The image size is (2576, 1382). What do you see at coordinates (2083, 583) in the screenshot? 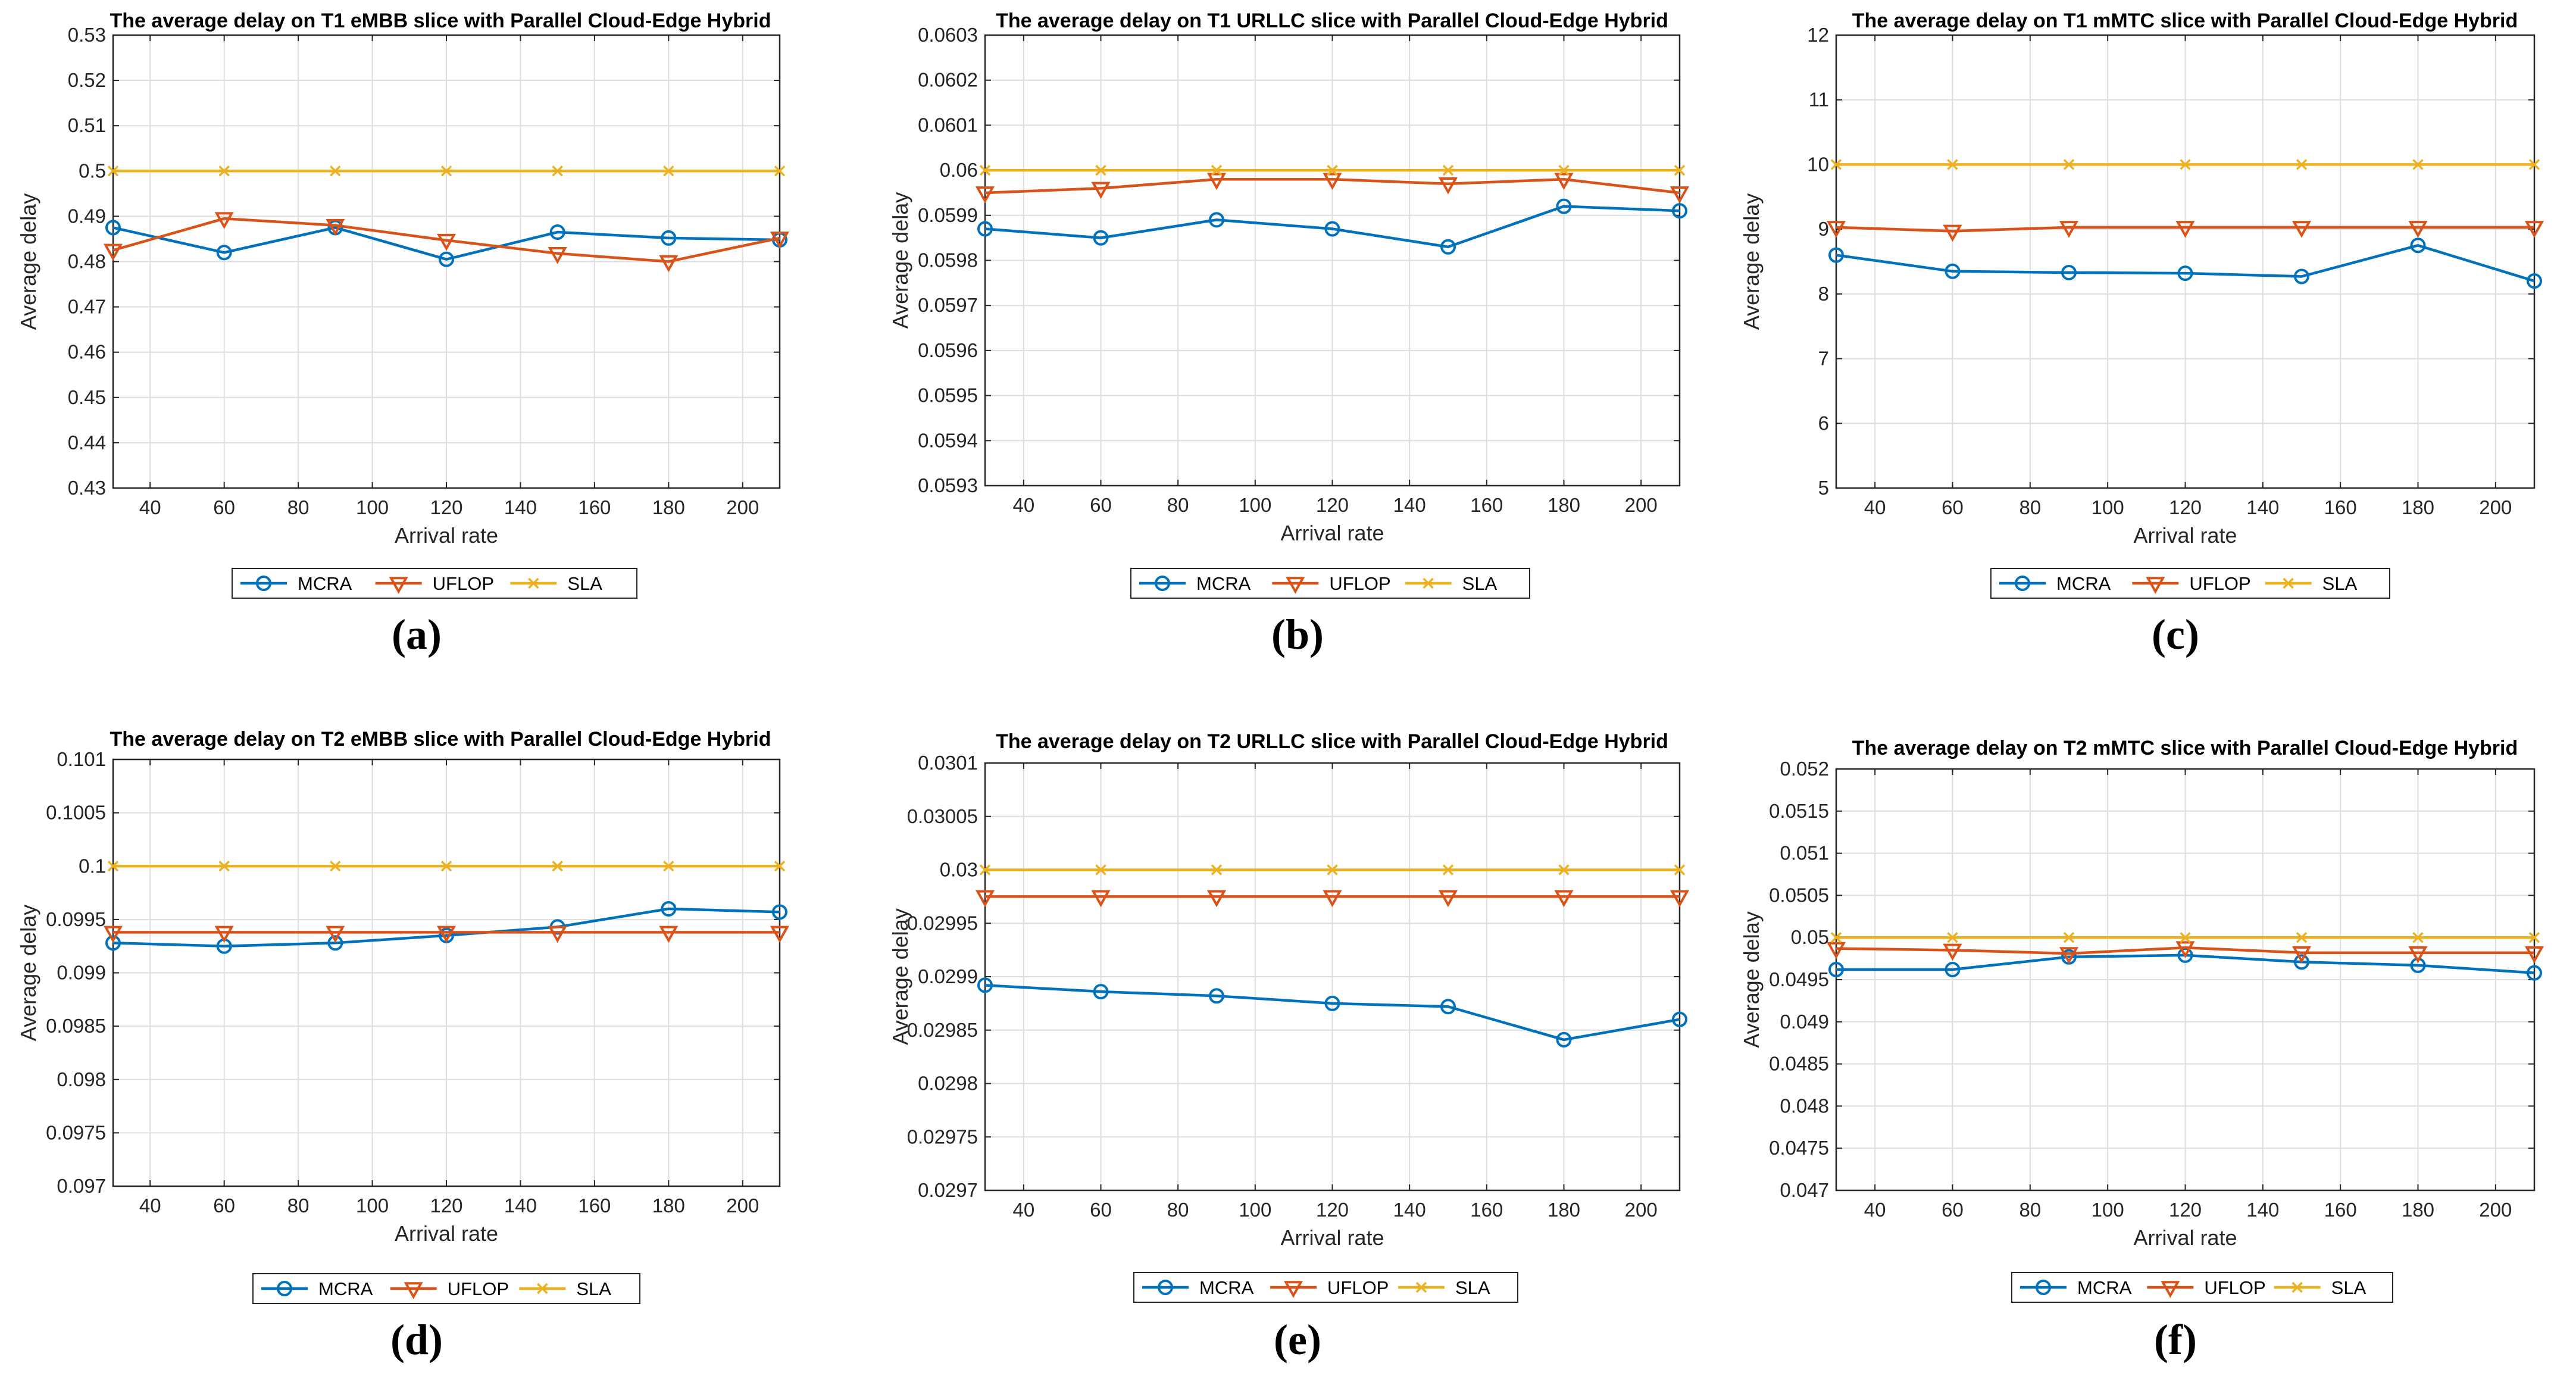
I see `legend-label: MCRA` at bounding box center [2083, 583].